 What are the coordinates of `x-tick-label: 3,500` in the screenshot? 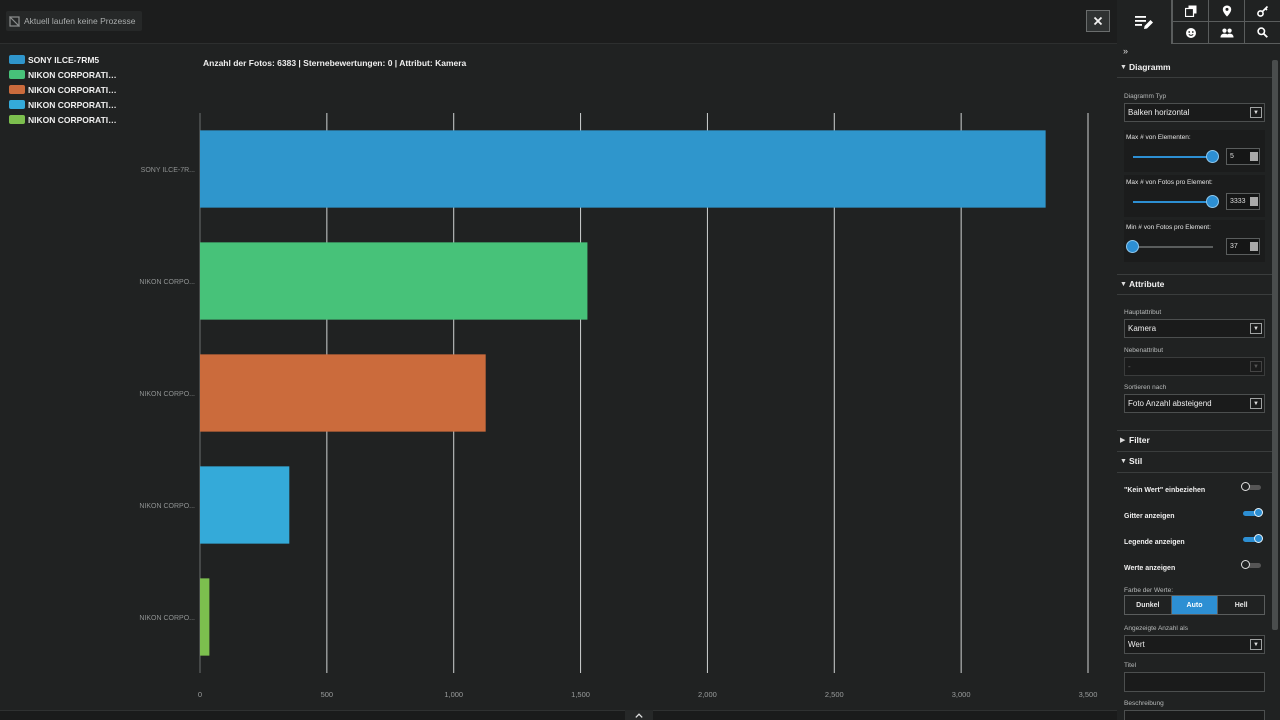 It's located at (1088, 694).